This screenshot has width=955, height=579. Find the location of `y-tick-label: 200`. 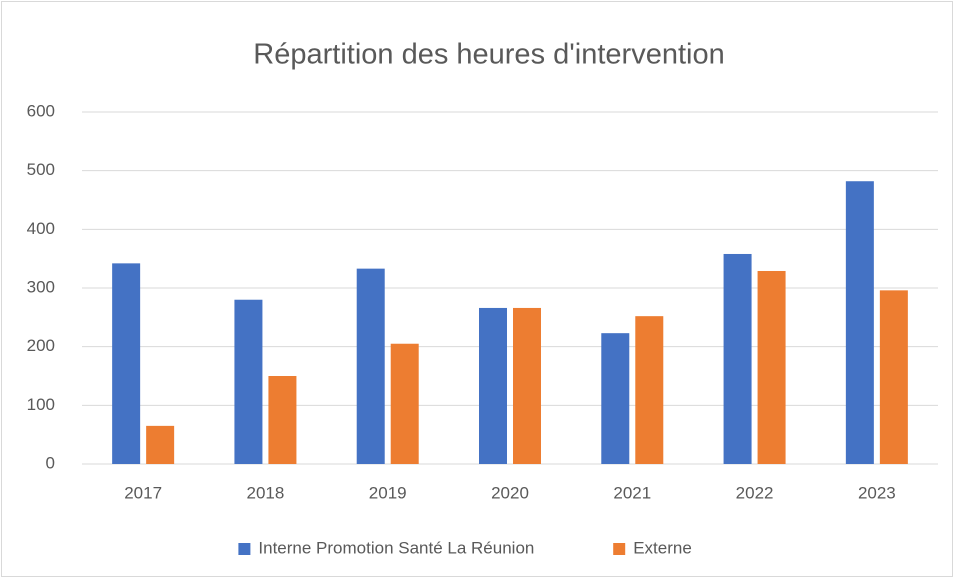

y-tick-label: 200 is located at coordinates (41, 345).